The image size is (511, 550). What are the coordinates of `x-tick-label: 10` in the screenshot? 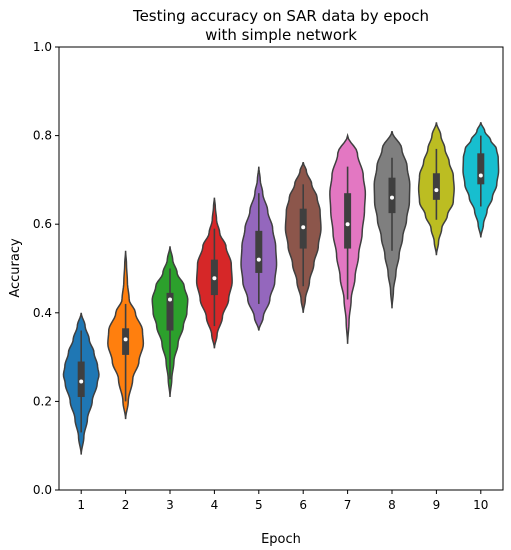 It's located at (480, 505).